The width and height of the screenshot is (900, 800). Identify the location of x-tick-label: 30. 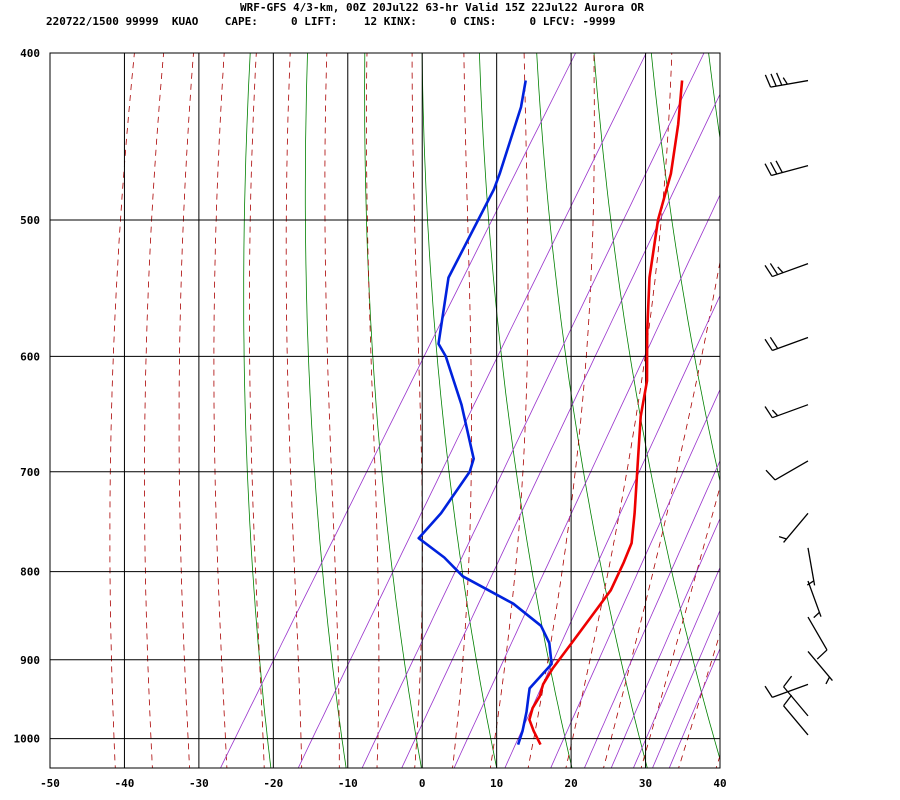
(645, 783).